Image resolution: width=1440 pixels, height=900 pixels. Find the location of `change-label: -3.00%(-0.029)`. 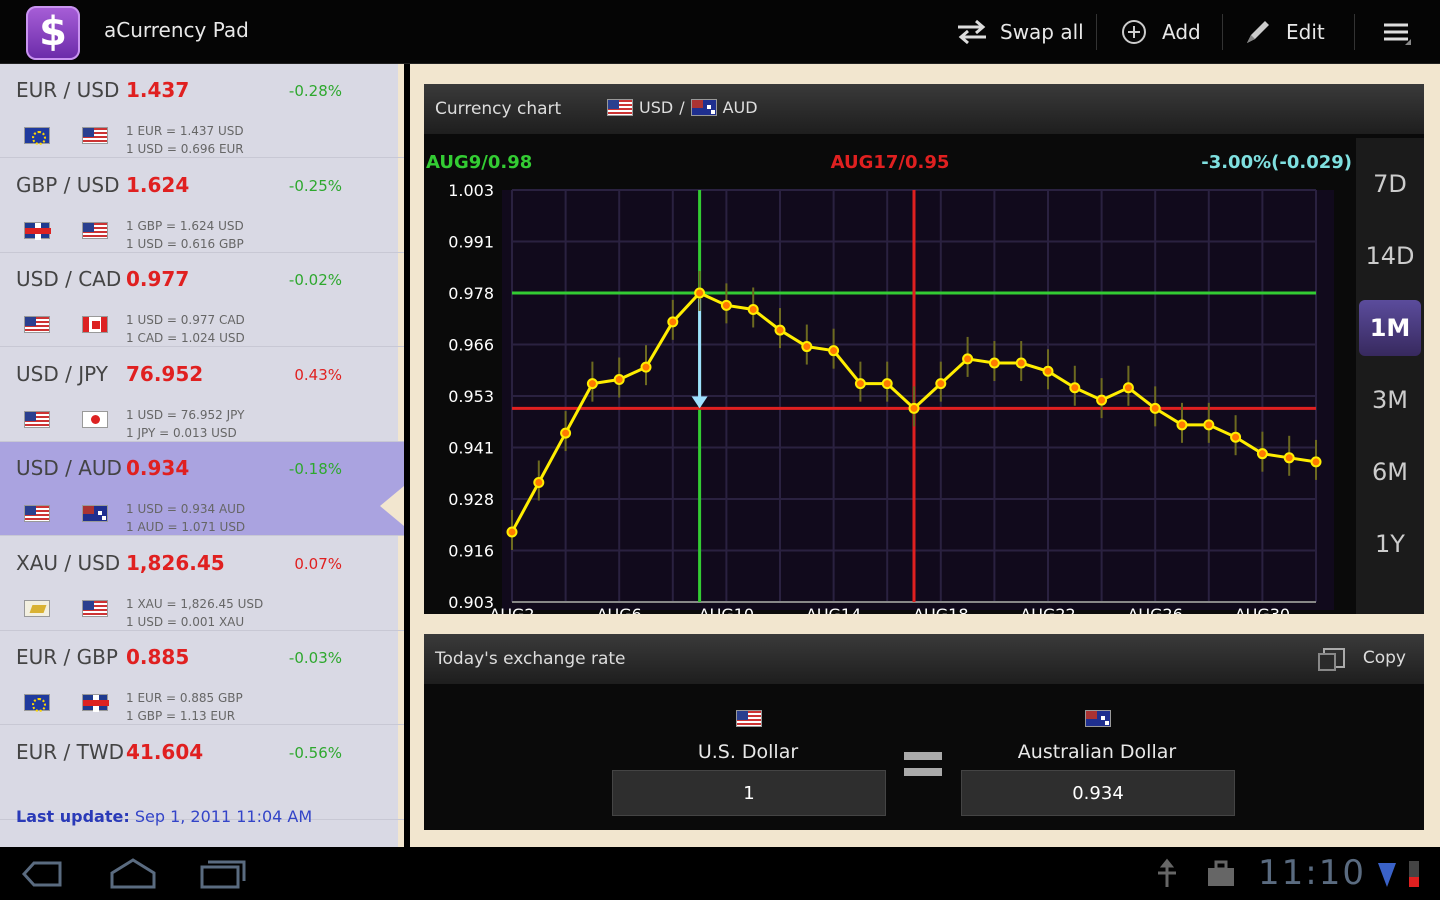

change-label: -3.00%(-0.029) is located at coordinates (1276, 162).